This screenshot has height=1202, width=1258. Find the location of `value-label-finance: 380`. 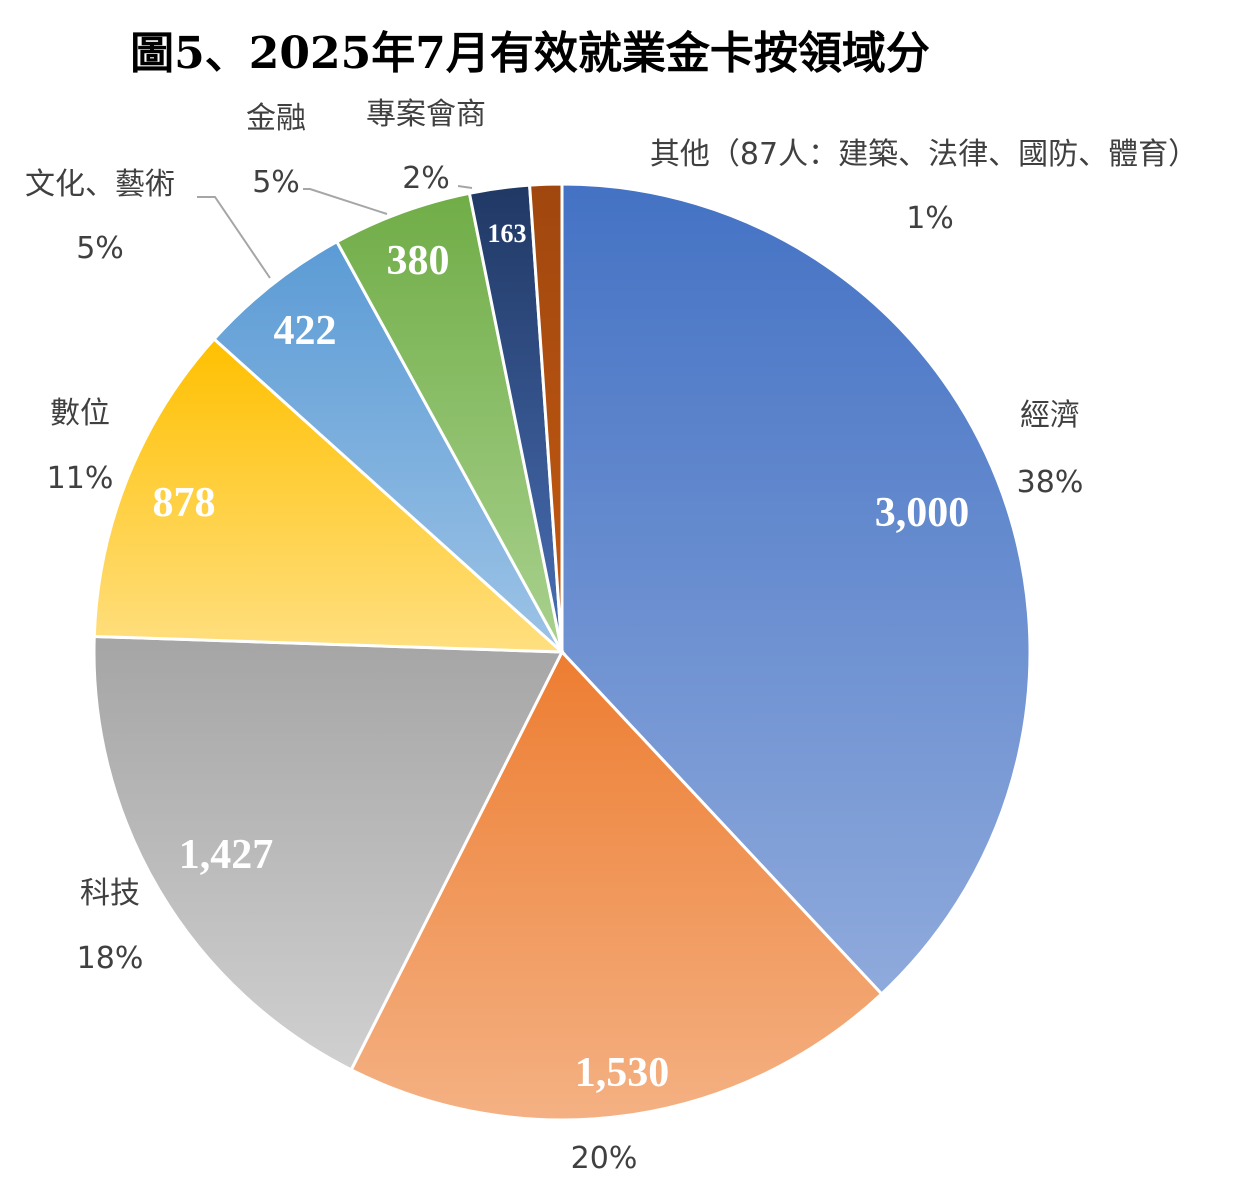

value-label-finance: 380 is located at coordinates (418, 261).